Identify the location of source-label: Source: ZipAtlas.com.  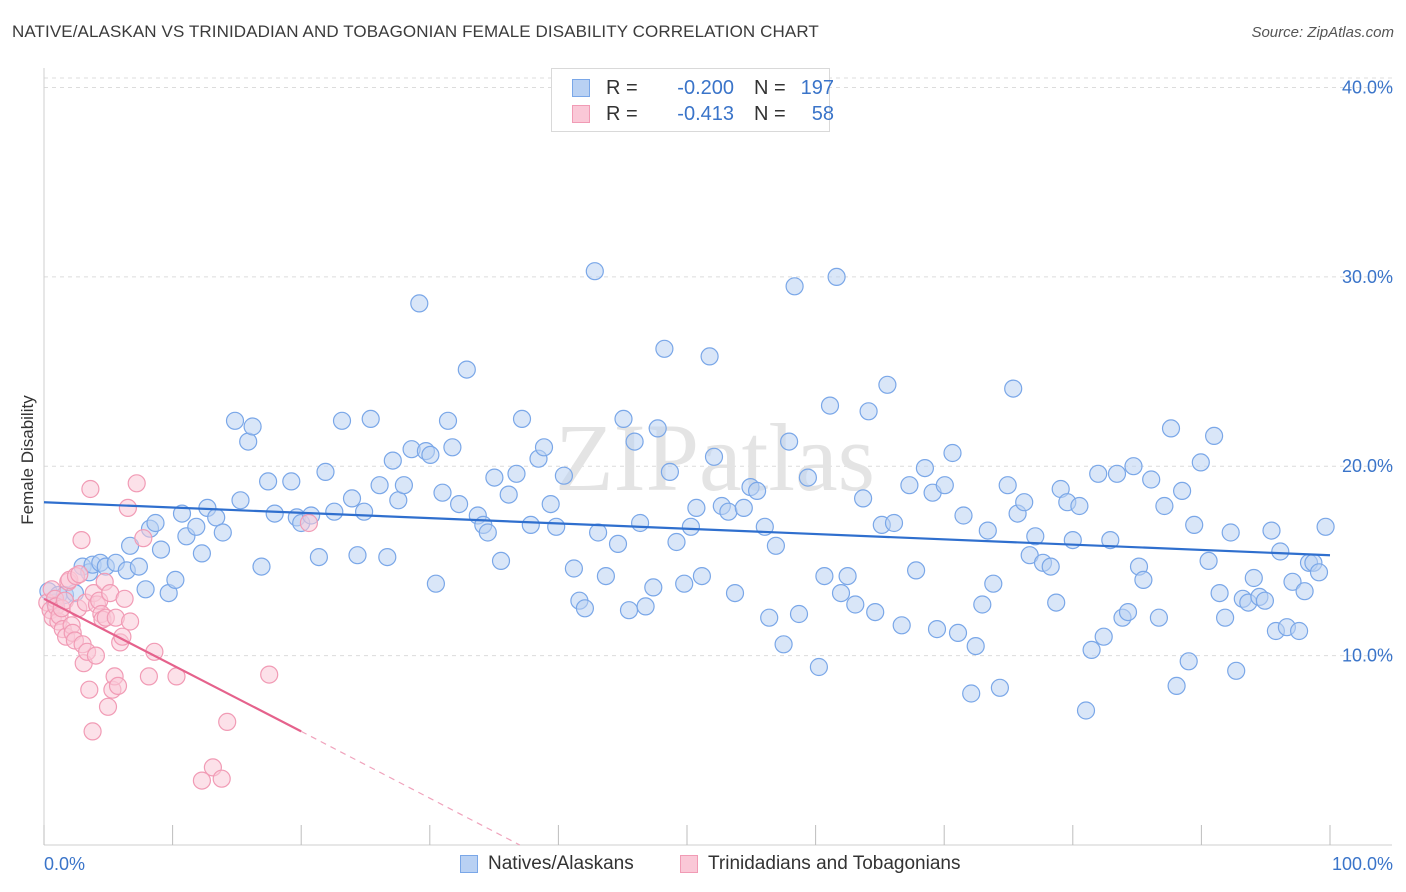
(1322, 32).